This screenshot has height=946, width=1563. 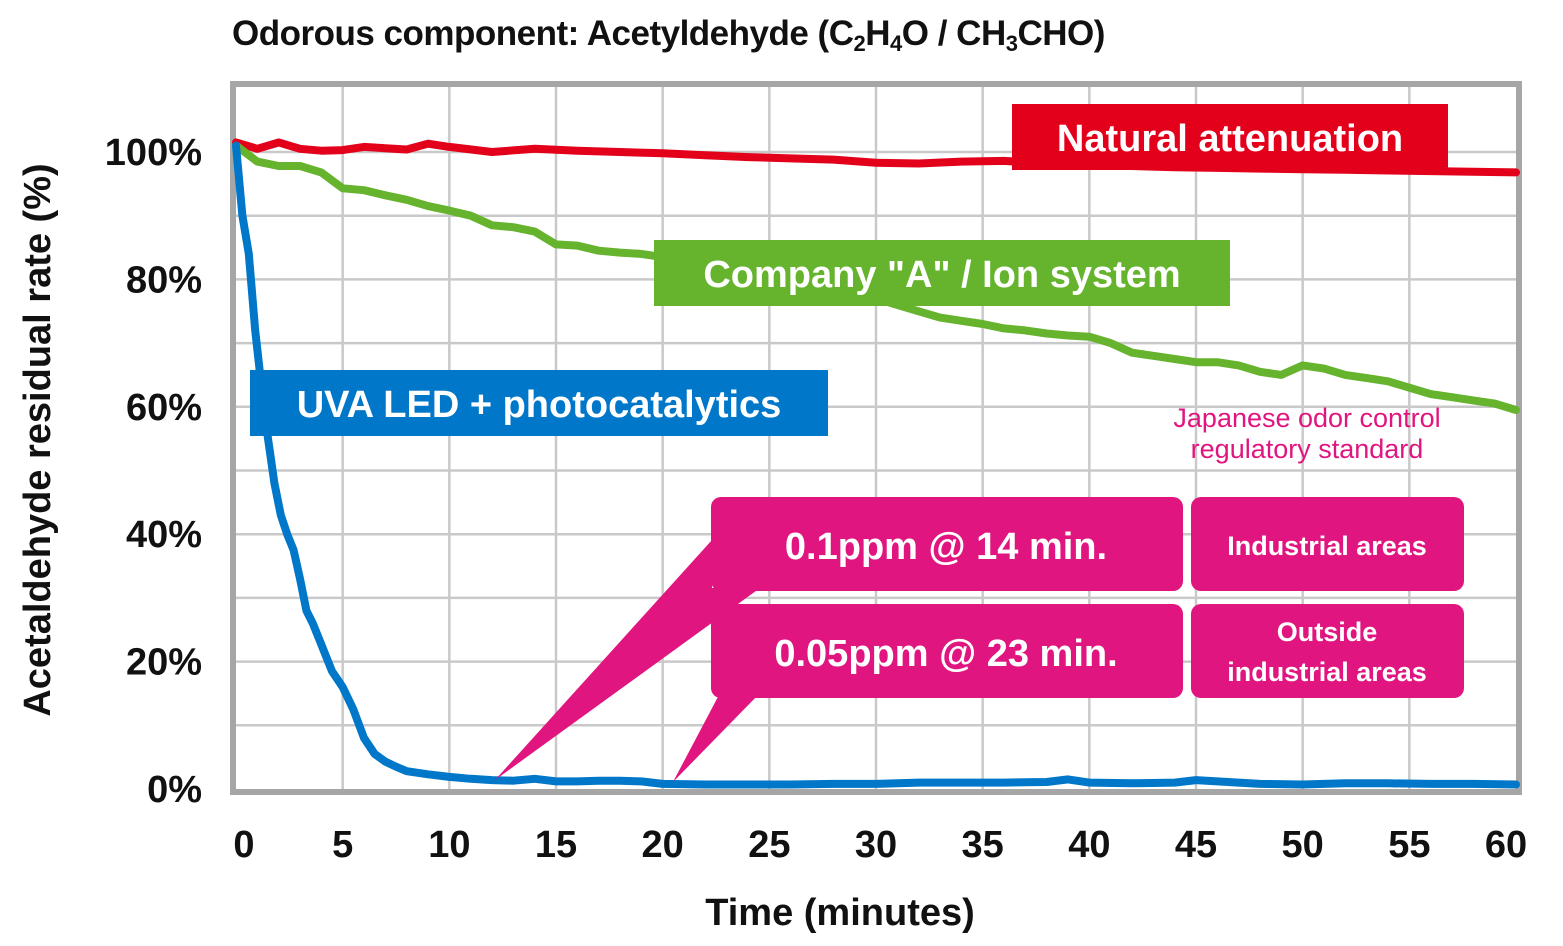 I want to click on y-tick-label: 100%, so click(x=153, y=153).